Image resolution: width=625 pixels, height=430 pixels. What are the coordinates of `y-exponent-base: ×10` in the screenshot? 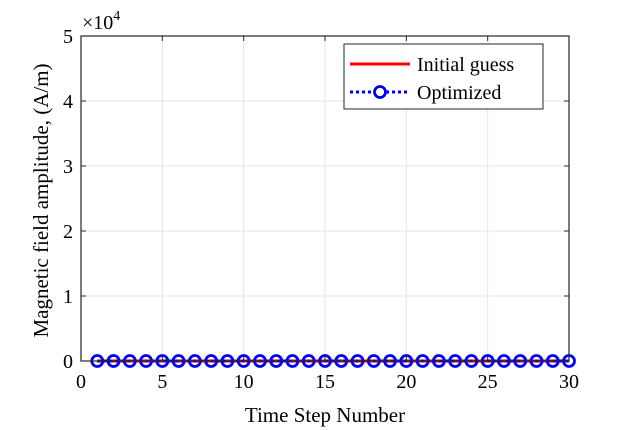 It's located at (97, 23).